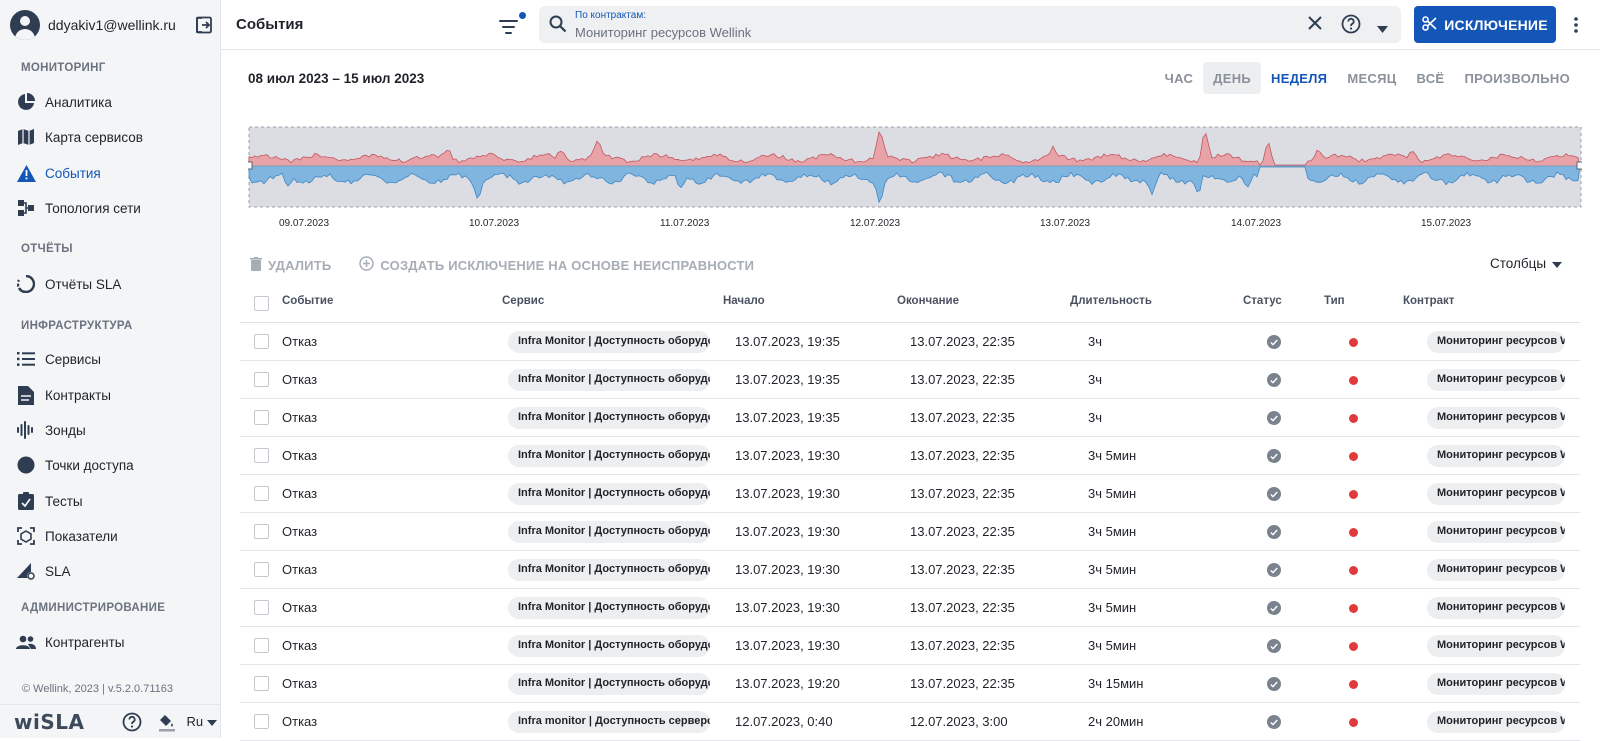 The height and width of the screenshot is (741, 1600). What do you see at coordinates (1111, 301) in the screenshot?
I see `column-duration: Длительность` at bounding box center [1111, 301].